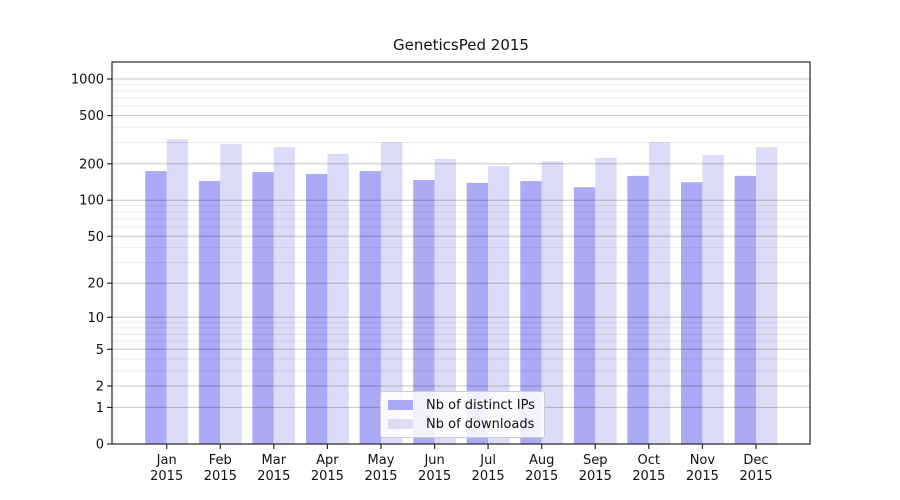 This screenshot has height=500, width=900. What do you see at coordinates (327, 460) in the screenshot?
I see `x-tick-label-month: Apr` at bounding box center [327, 460].